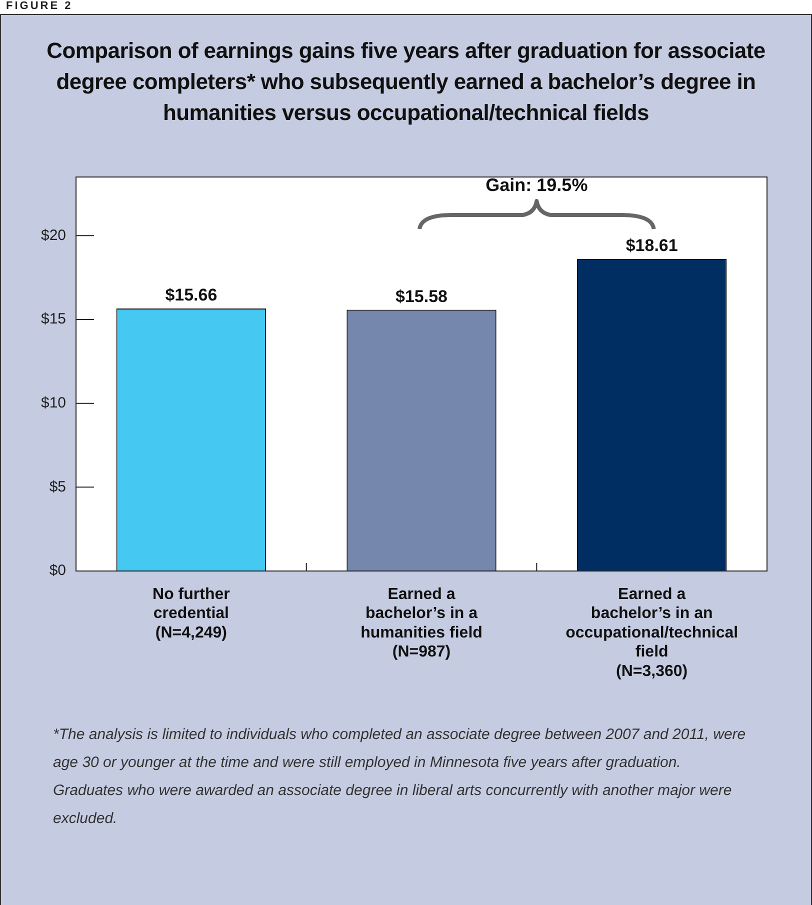 This screenshot has width=812, height=905. Describe the element at coordinates (400, 777) in the screenshot. I see `text: *The analysis is limited to individuals who completed an associate degree between 2007 and 2011, were age 30 or younger at the time and were still employed in Minnesota five years after graduation. Graduates who were awarded an associate degree in liberal arts concurrently with another major were excluded.` at that location.